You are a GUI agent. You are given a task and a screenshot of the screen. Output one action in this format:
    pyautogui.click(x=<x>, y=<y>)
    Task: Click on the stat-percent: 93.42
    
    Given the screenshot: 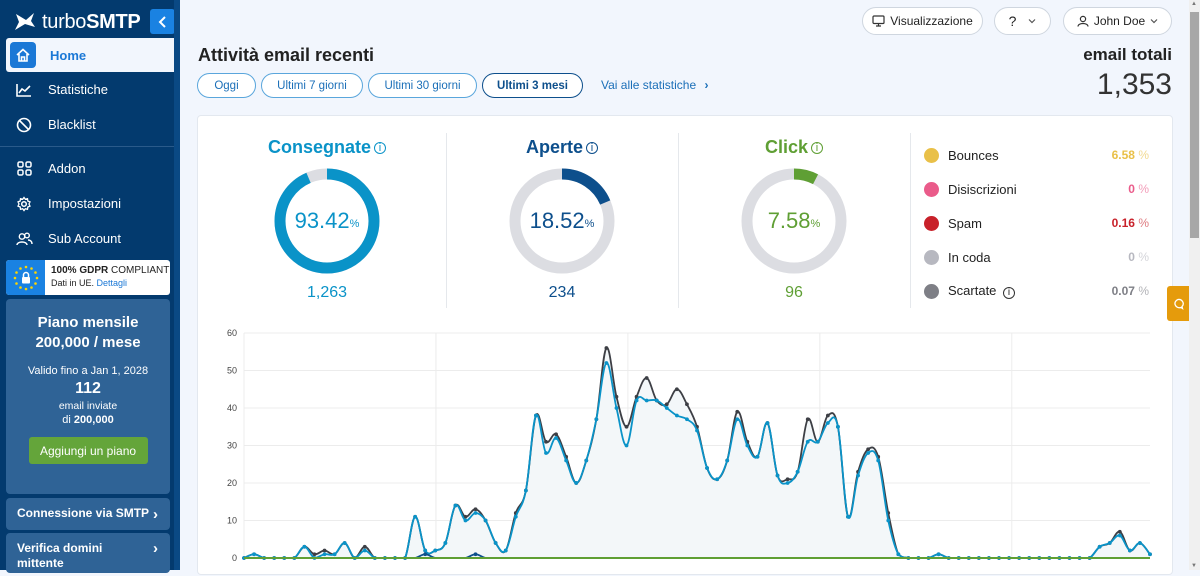 What is the action you would take?
    pyautogui.click(x=322, y=220)
    